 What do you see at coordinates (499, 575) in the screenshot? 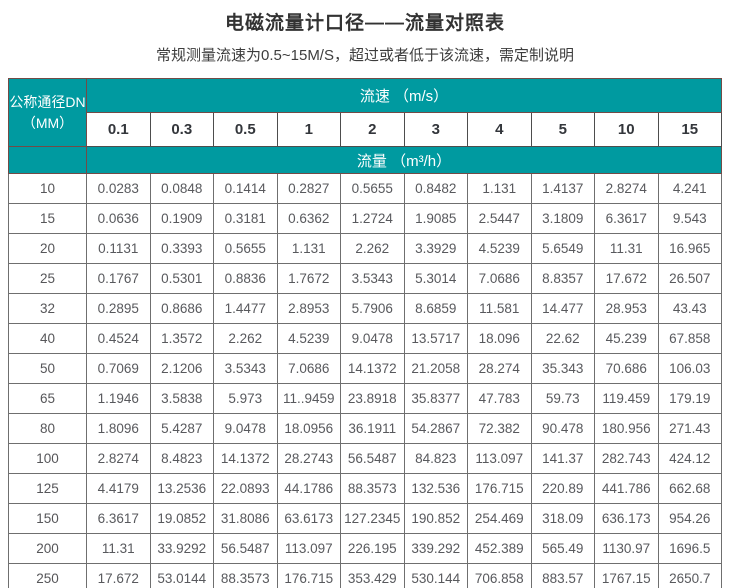
I see `flow-value-cell: 706.858` at bounding box center [499, 575].